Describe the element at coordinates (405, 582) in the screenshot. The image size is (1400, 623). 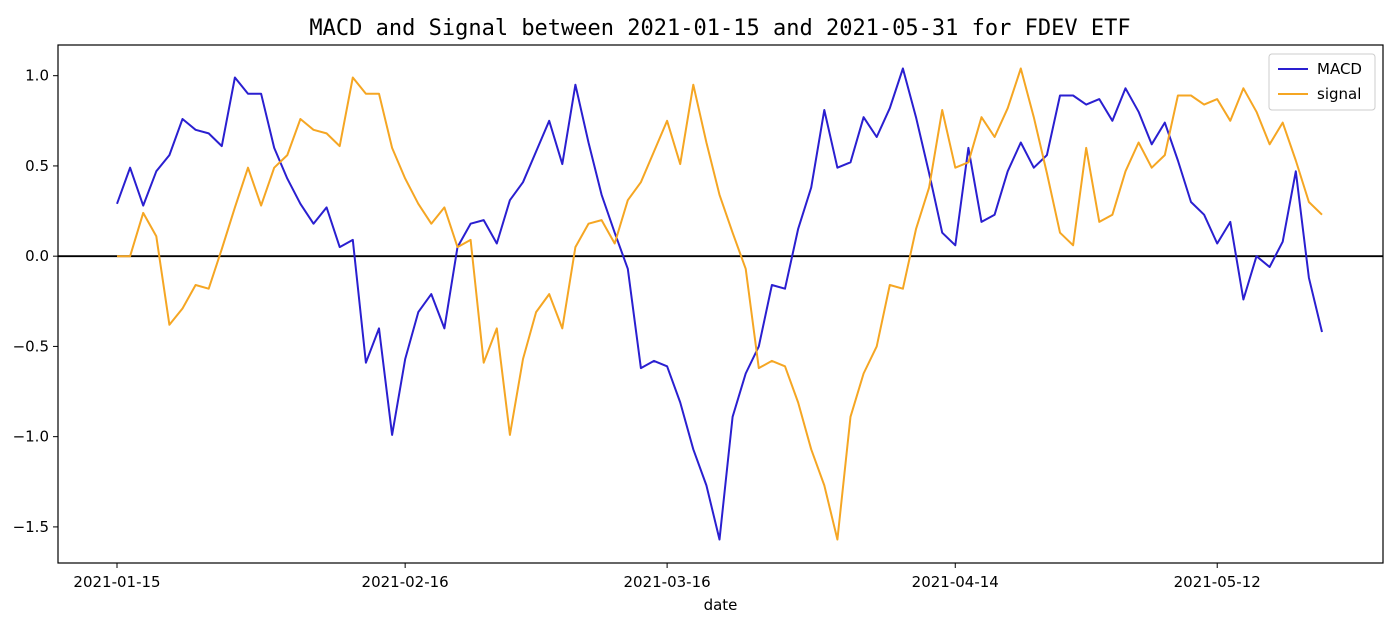
I see `x-tick-label: 2021-02-16` at that location.